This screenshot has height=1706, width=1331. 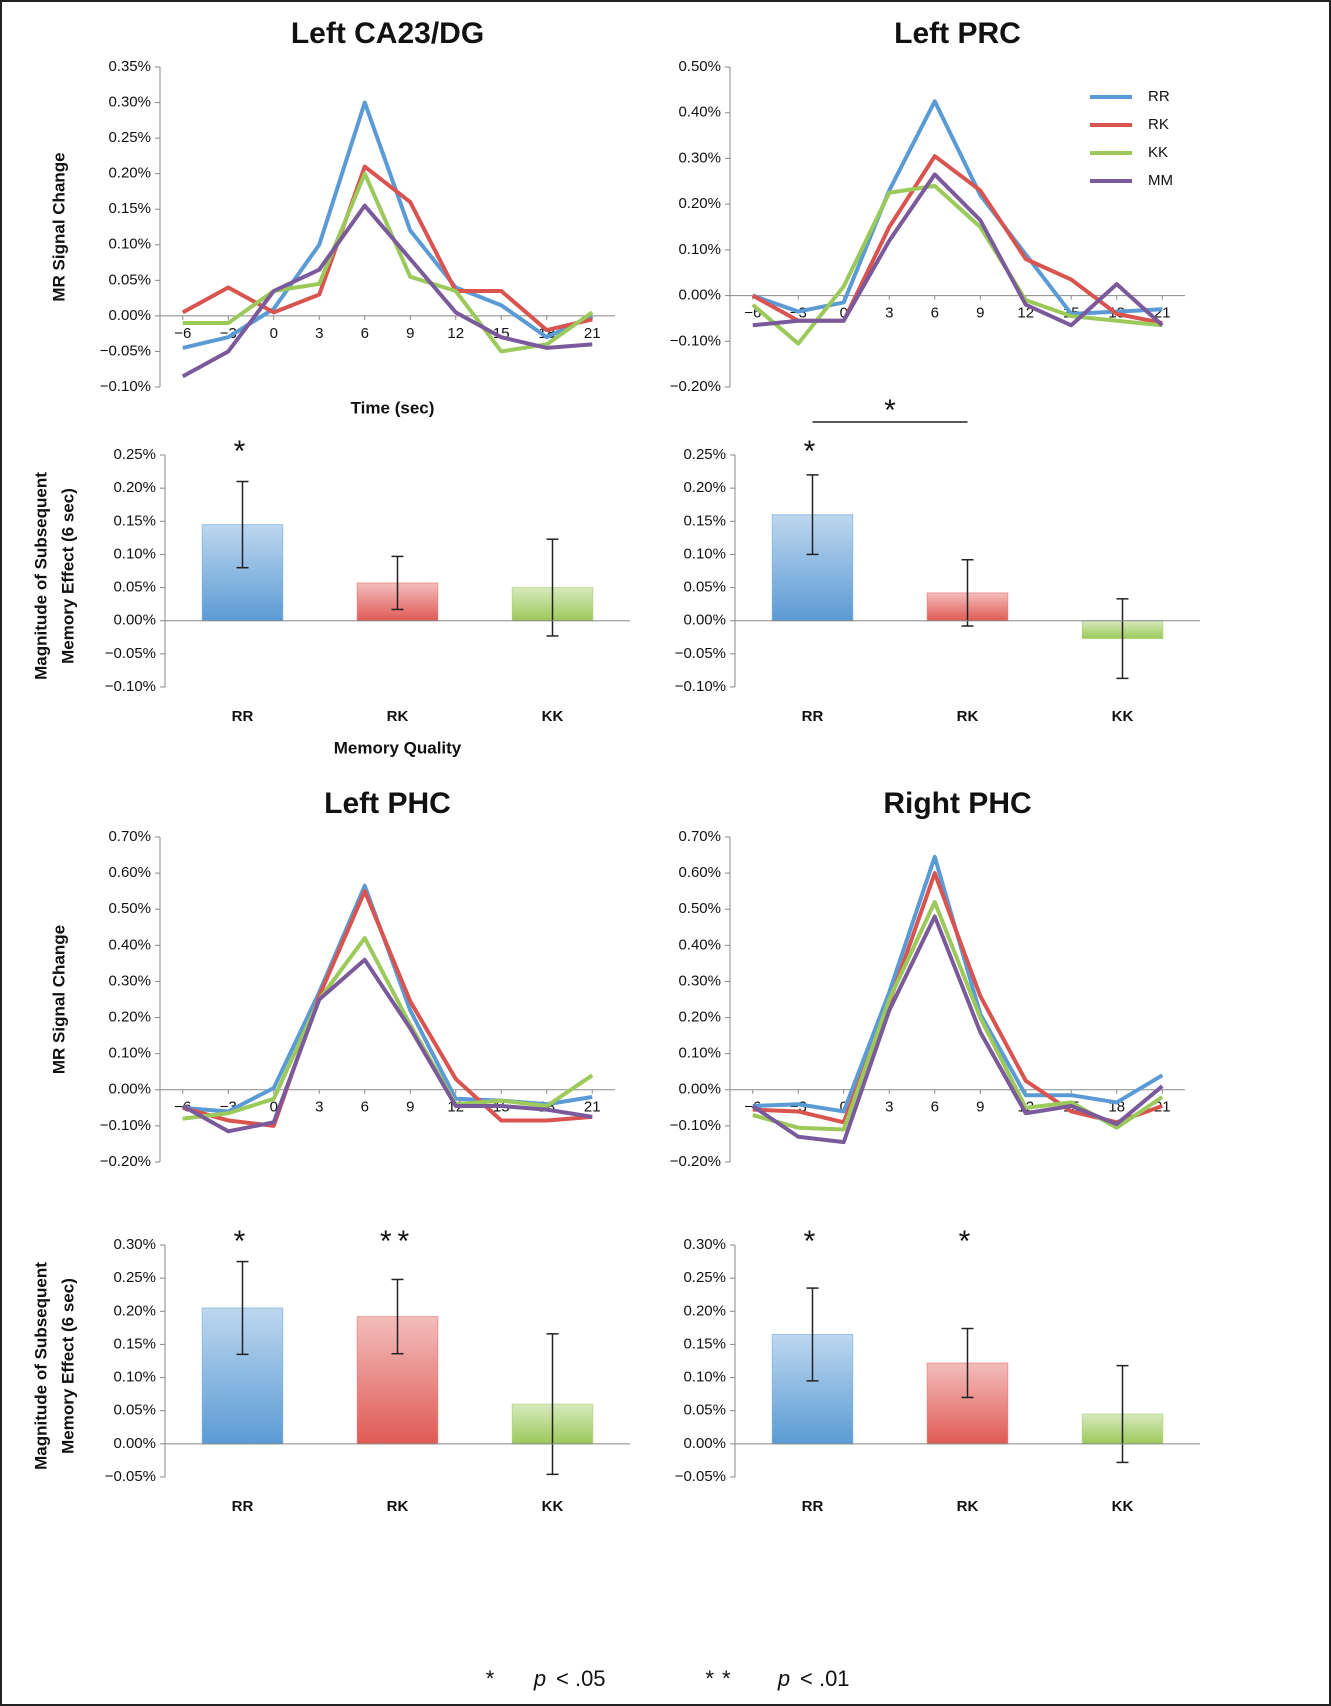 I want to click on significance-label: **, so click(x=397, y=1241).